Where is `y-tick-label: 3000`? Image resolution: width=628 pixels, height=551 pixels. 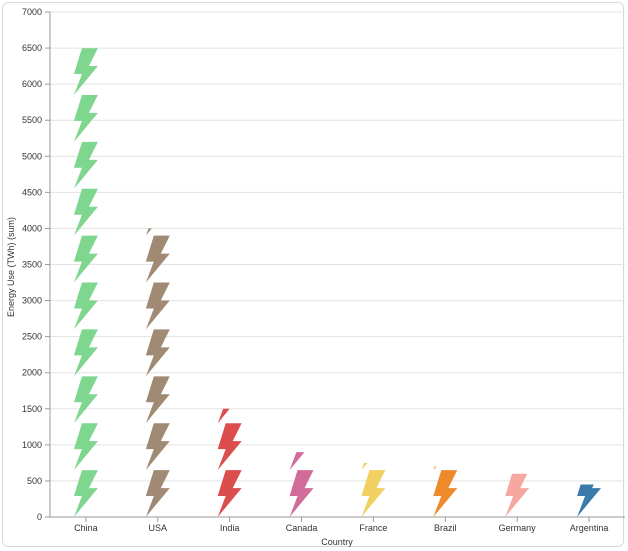
y-tick-label: 3000 is located at coordinates (32, 301).